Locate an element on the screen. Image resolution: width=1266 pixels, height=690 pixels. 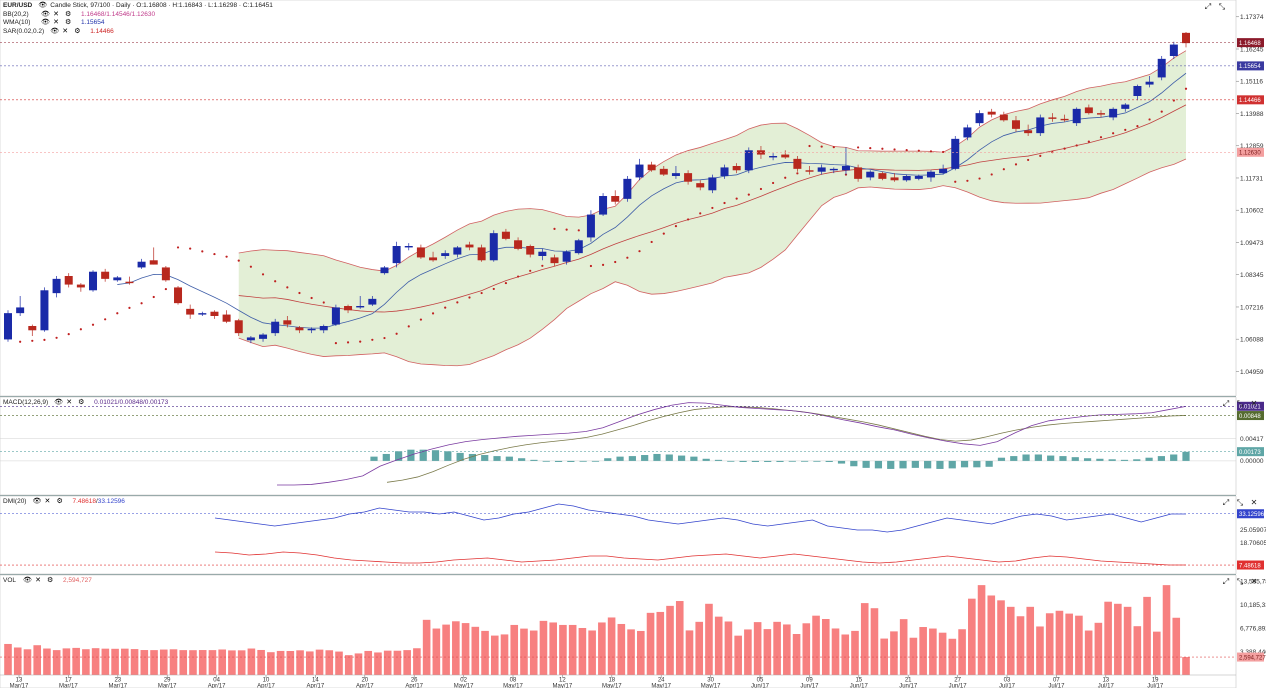
y-tick-label: 1.04959 is located at coordinates (1252, 372).